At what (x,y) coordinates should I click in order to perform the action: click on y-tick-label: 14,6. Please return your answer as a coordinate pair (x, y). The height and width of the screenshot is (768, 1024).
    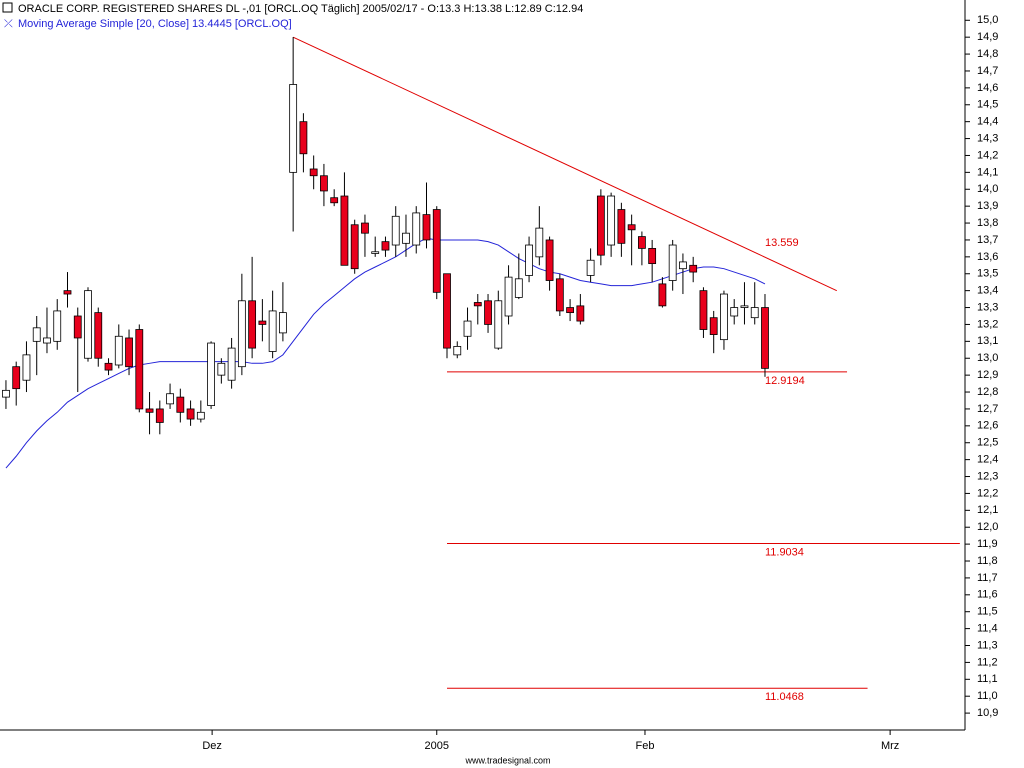
    Looking at the image, I should click on (987, 88).